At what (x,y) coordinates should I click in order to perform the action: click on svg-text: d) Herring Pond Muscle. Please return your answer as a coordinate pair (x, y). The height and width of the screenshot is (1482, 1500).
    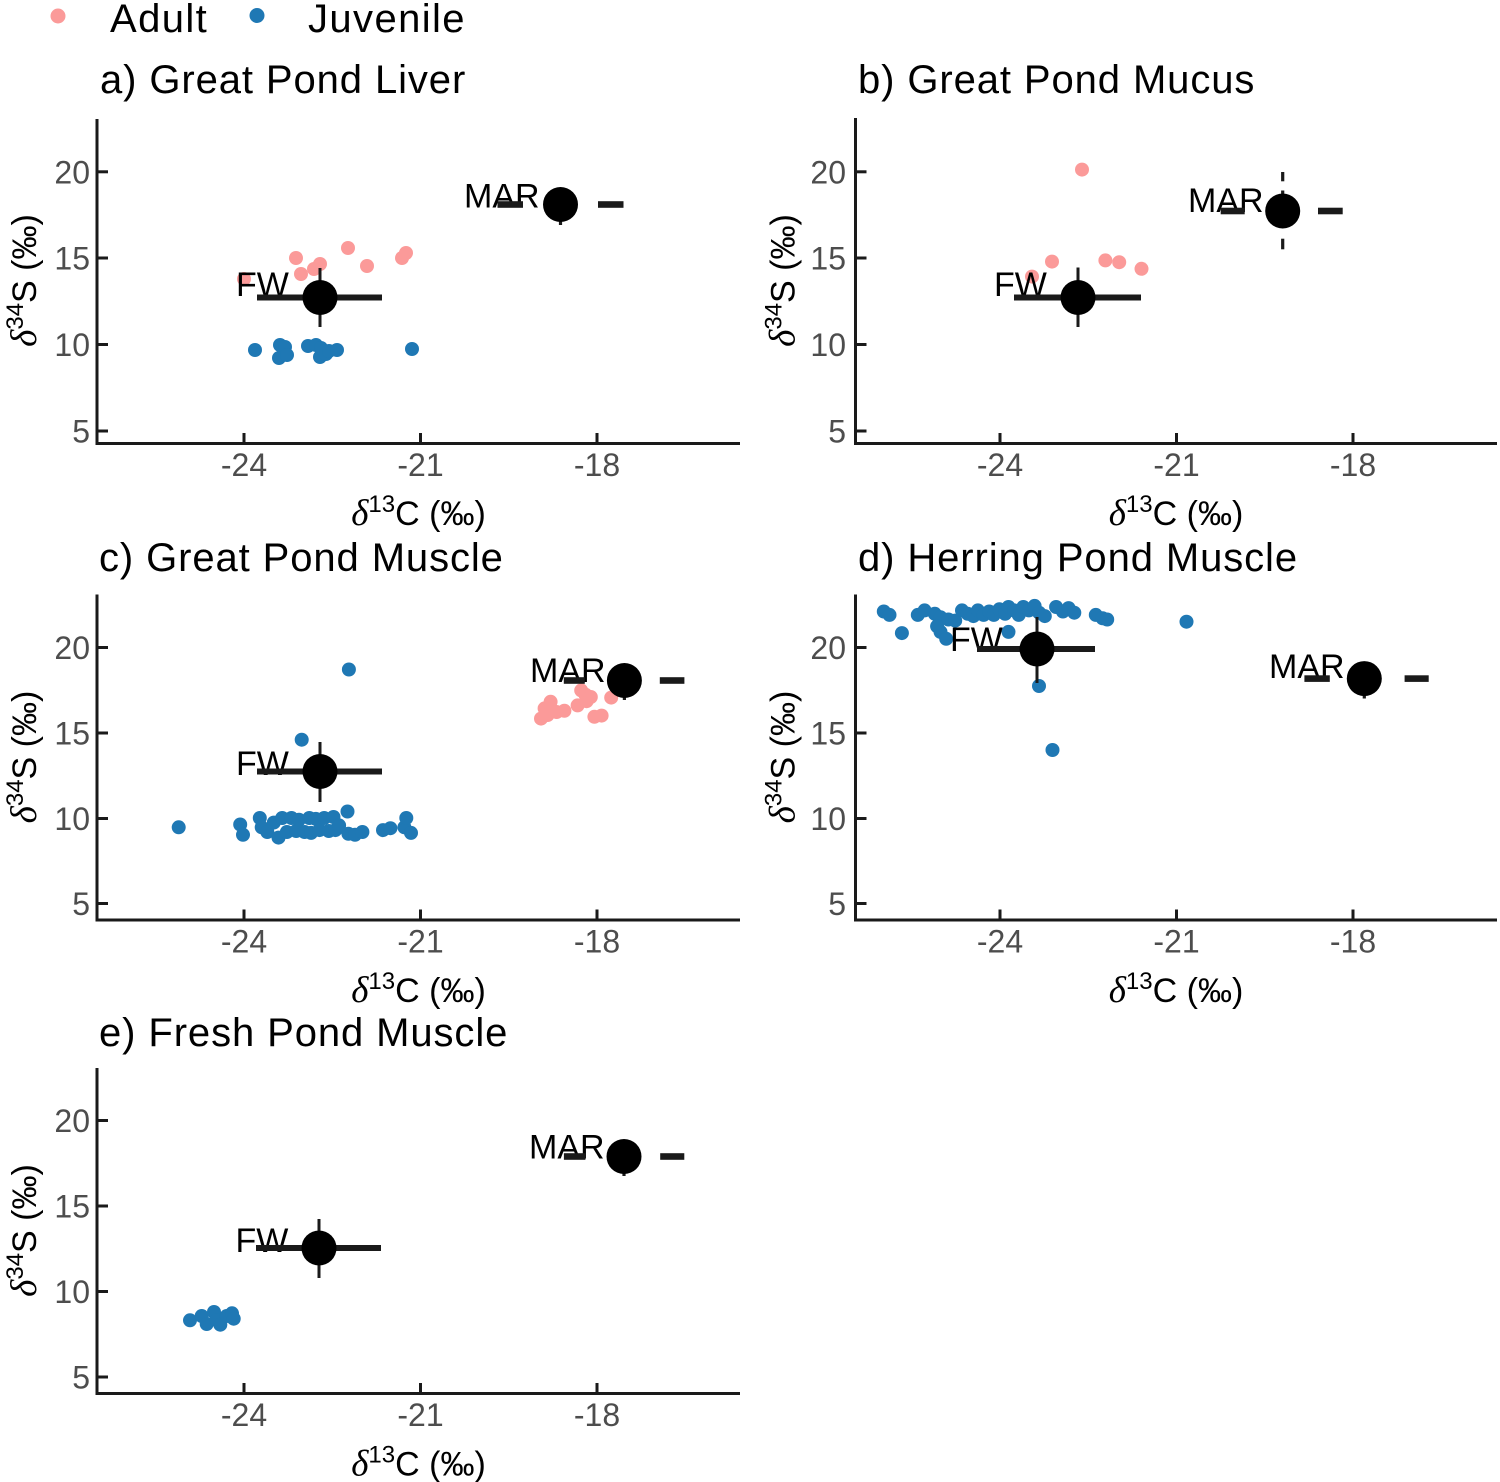
    Looking at the image, I should click on (1078, 558).